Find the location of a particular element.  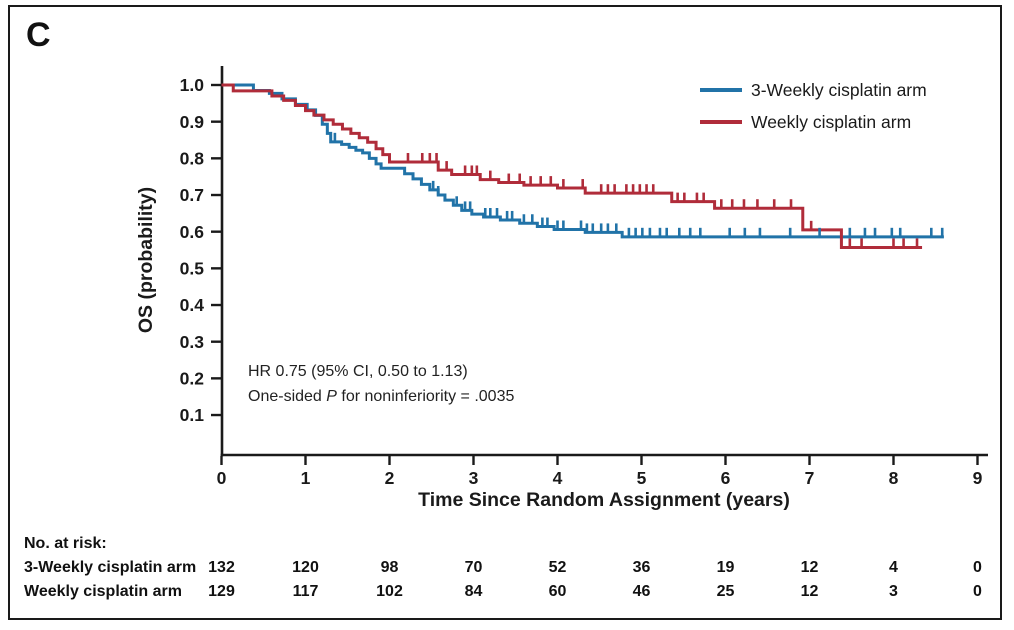

y-tick-label: 0.2 is located at coordinates (192, 378).